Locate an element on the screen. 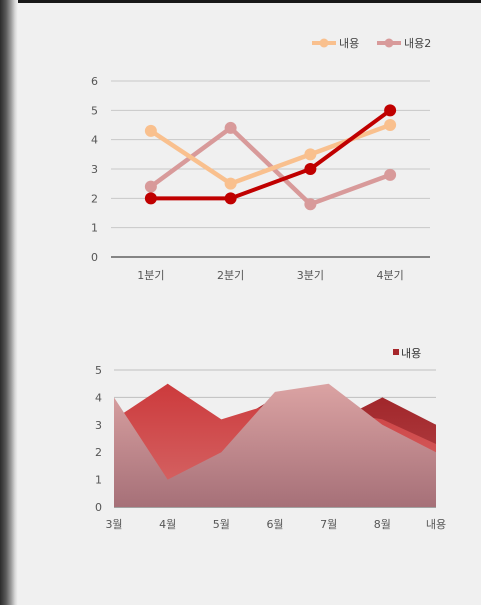  x-tick-label: 1분기 is located at coordinates (150, 275).